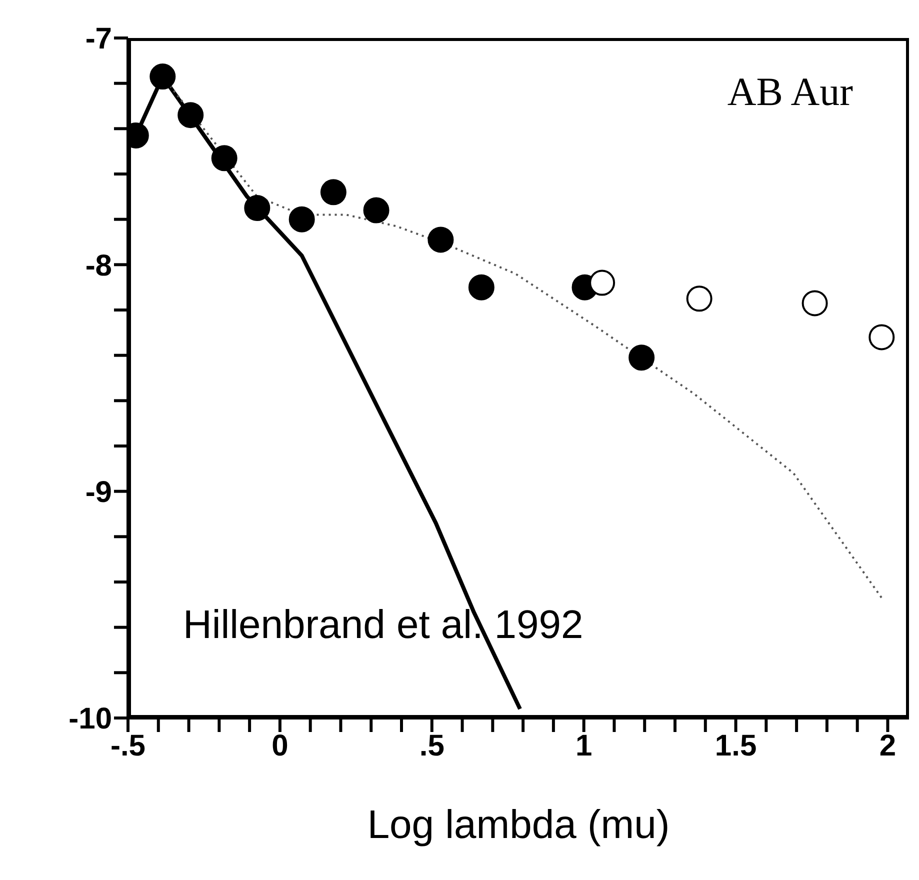 The height and width of the screenshot is (880, 919). Describe the element at coordinates (583, 745) in the screenshot. I see `x-tick-label: 1` at that location.